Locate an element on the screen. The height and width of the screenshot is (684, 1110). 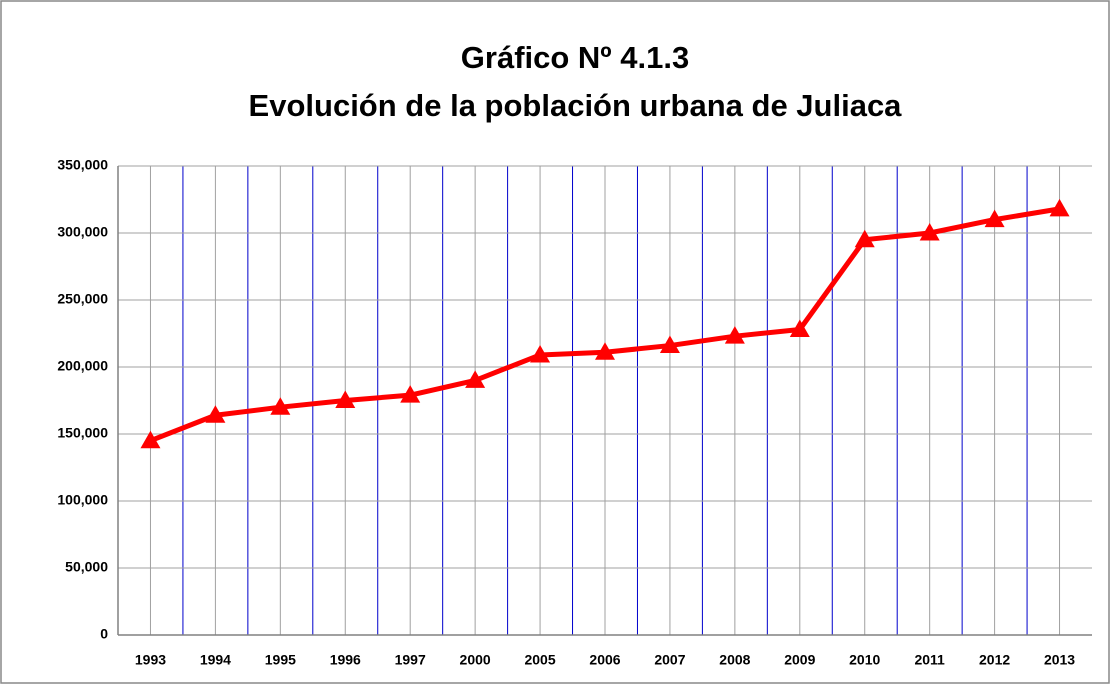
x-tick-label: 2010 is located at coordinates (864, 660).